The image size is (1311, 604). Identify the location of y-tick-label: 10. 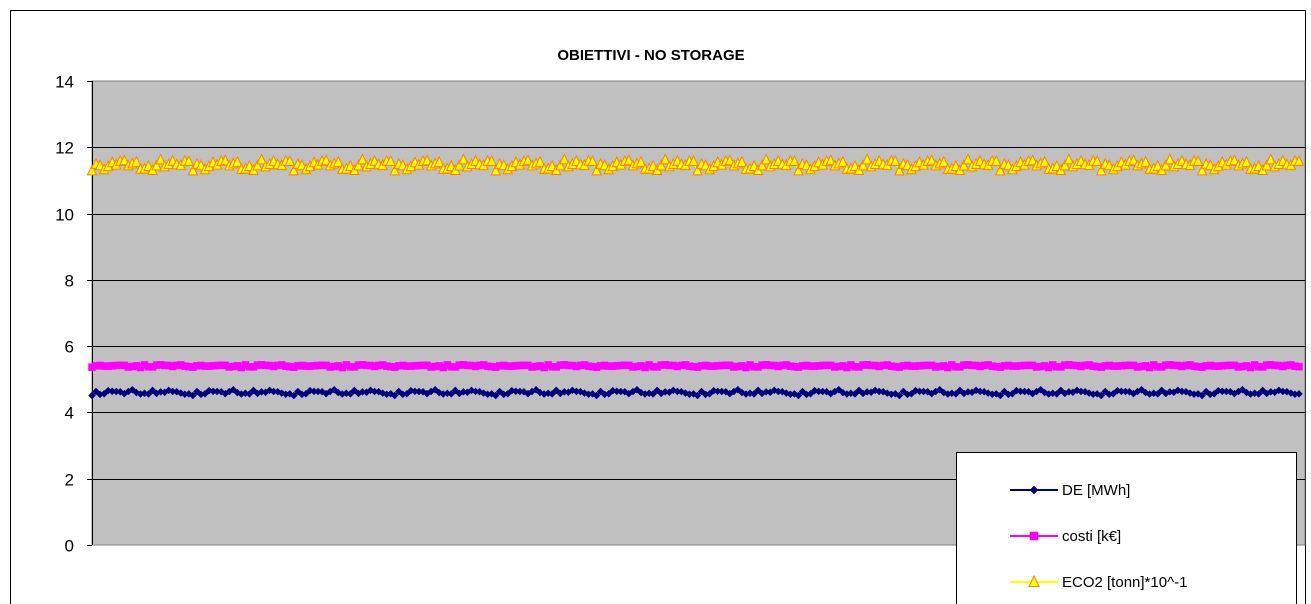
(64, 215).